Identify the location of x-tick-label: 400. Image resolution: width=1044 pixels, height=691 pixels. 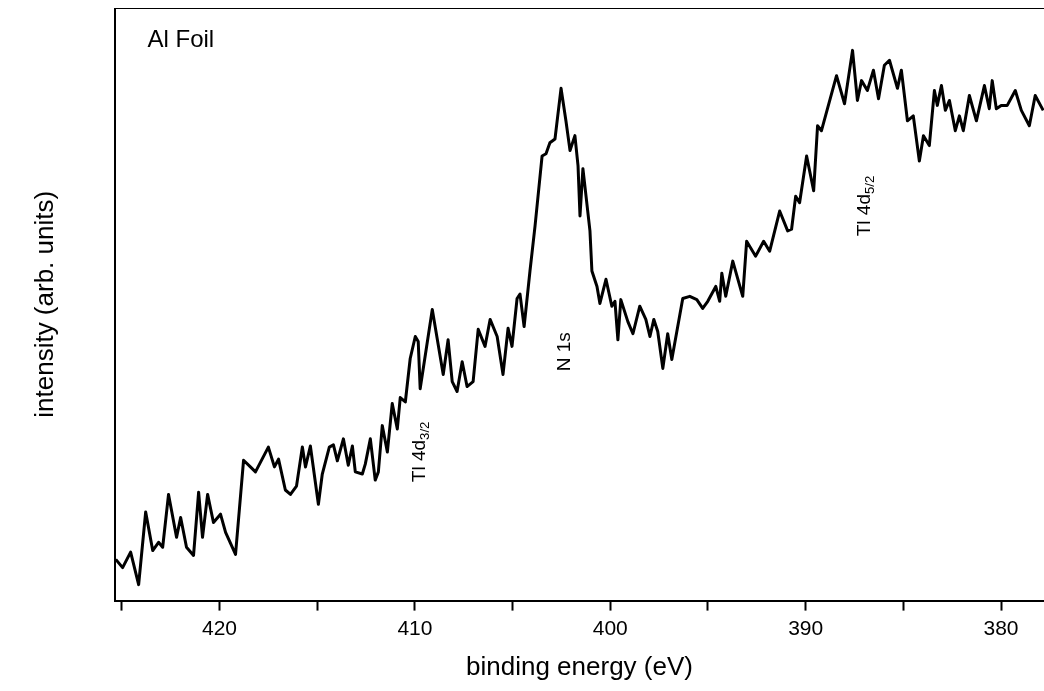
(610, 627).